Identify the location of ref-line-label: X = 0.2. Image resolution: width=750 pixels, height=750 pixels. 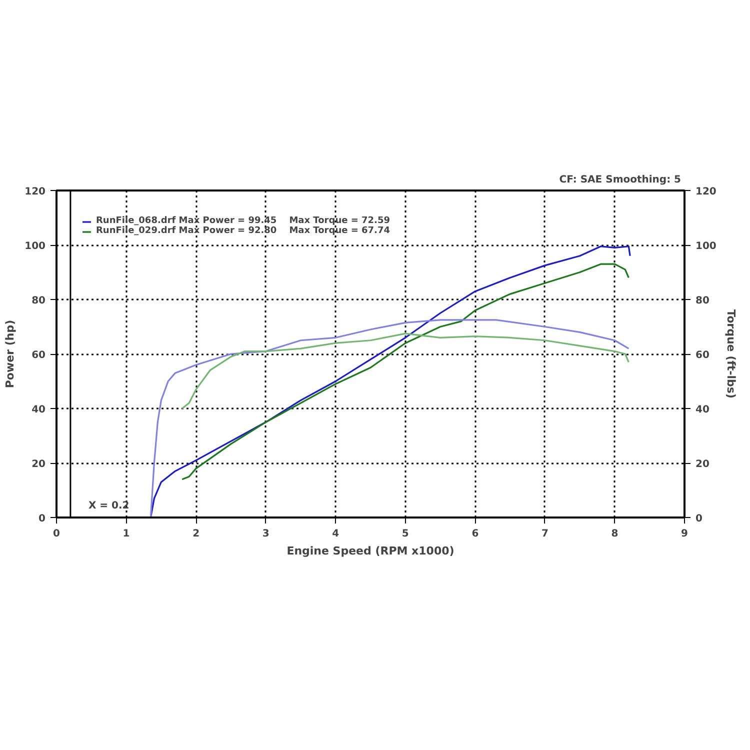
(109, 506).